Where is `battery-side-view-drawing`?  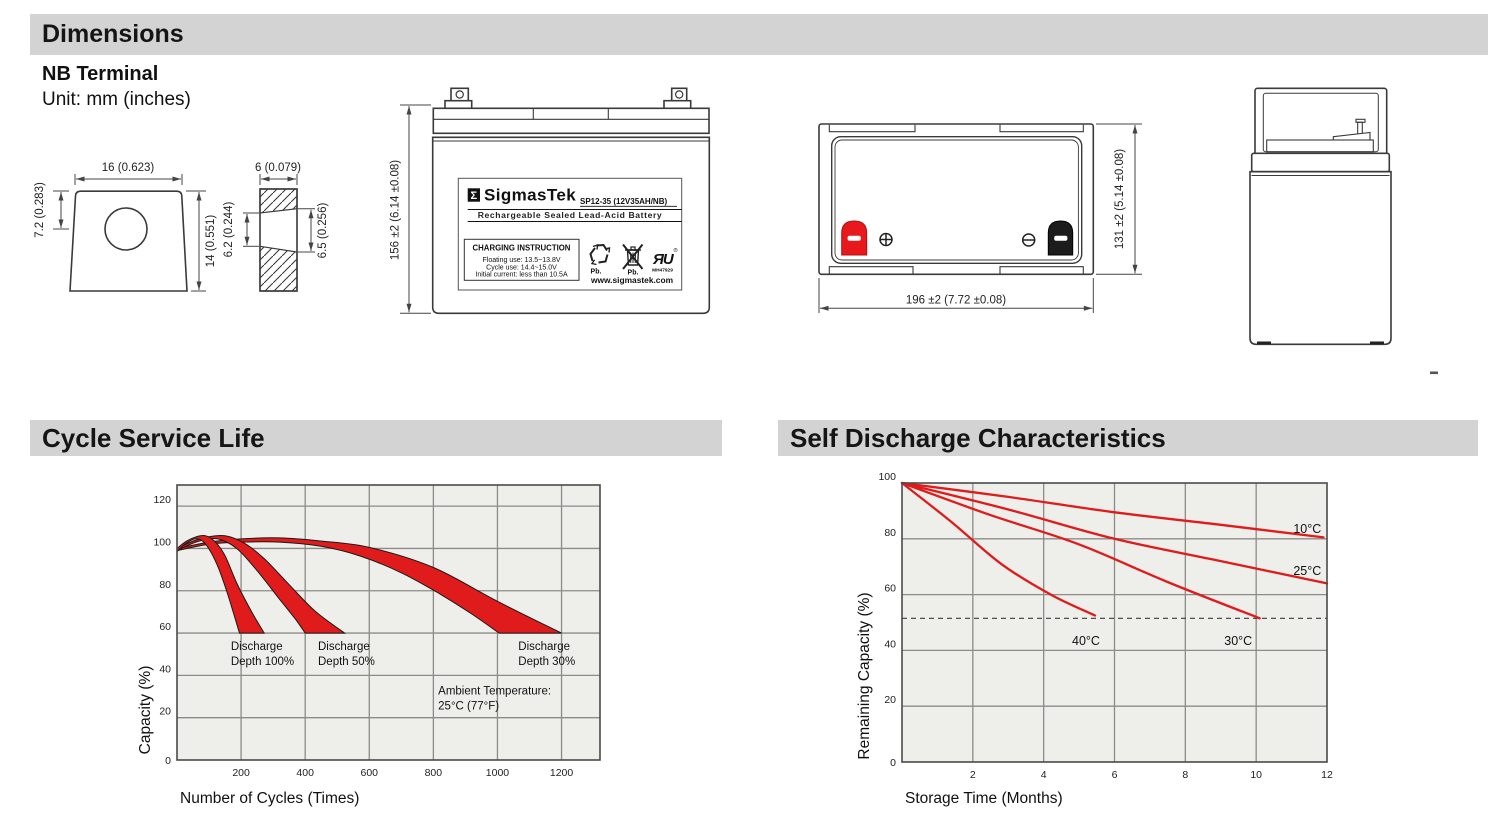
battery-side-view-drawing is located at coordinates (1343, 231).